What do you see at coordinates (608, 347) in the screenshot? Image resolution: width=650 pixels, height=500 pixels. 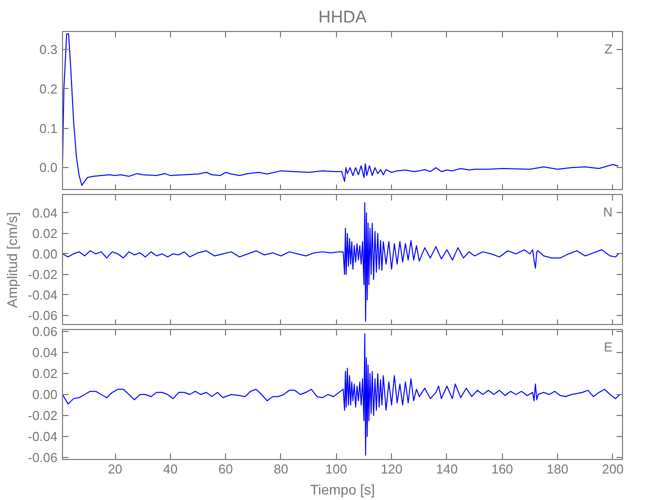 I see `annotation: E` at bounding box center [608, 347].